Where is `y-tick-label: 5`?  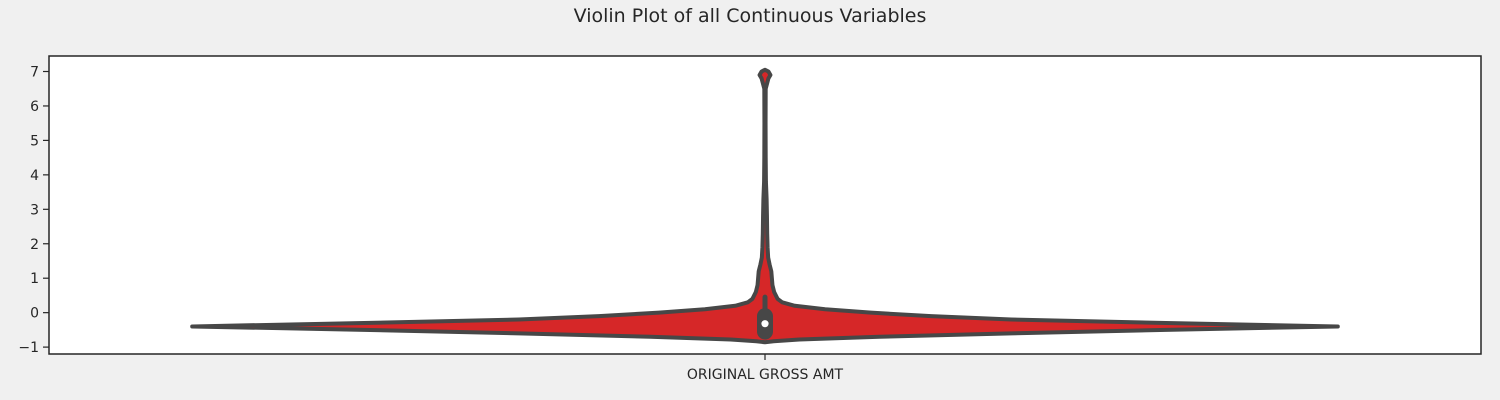 y-tick-label: 5 is located at coordinates (34, 141).